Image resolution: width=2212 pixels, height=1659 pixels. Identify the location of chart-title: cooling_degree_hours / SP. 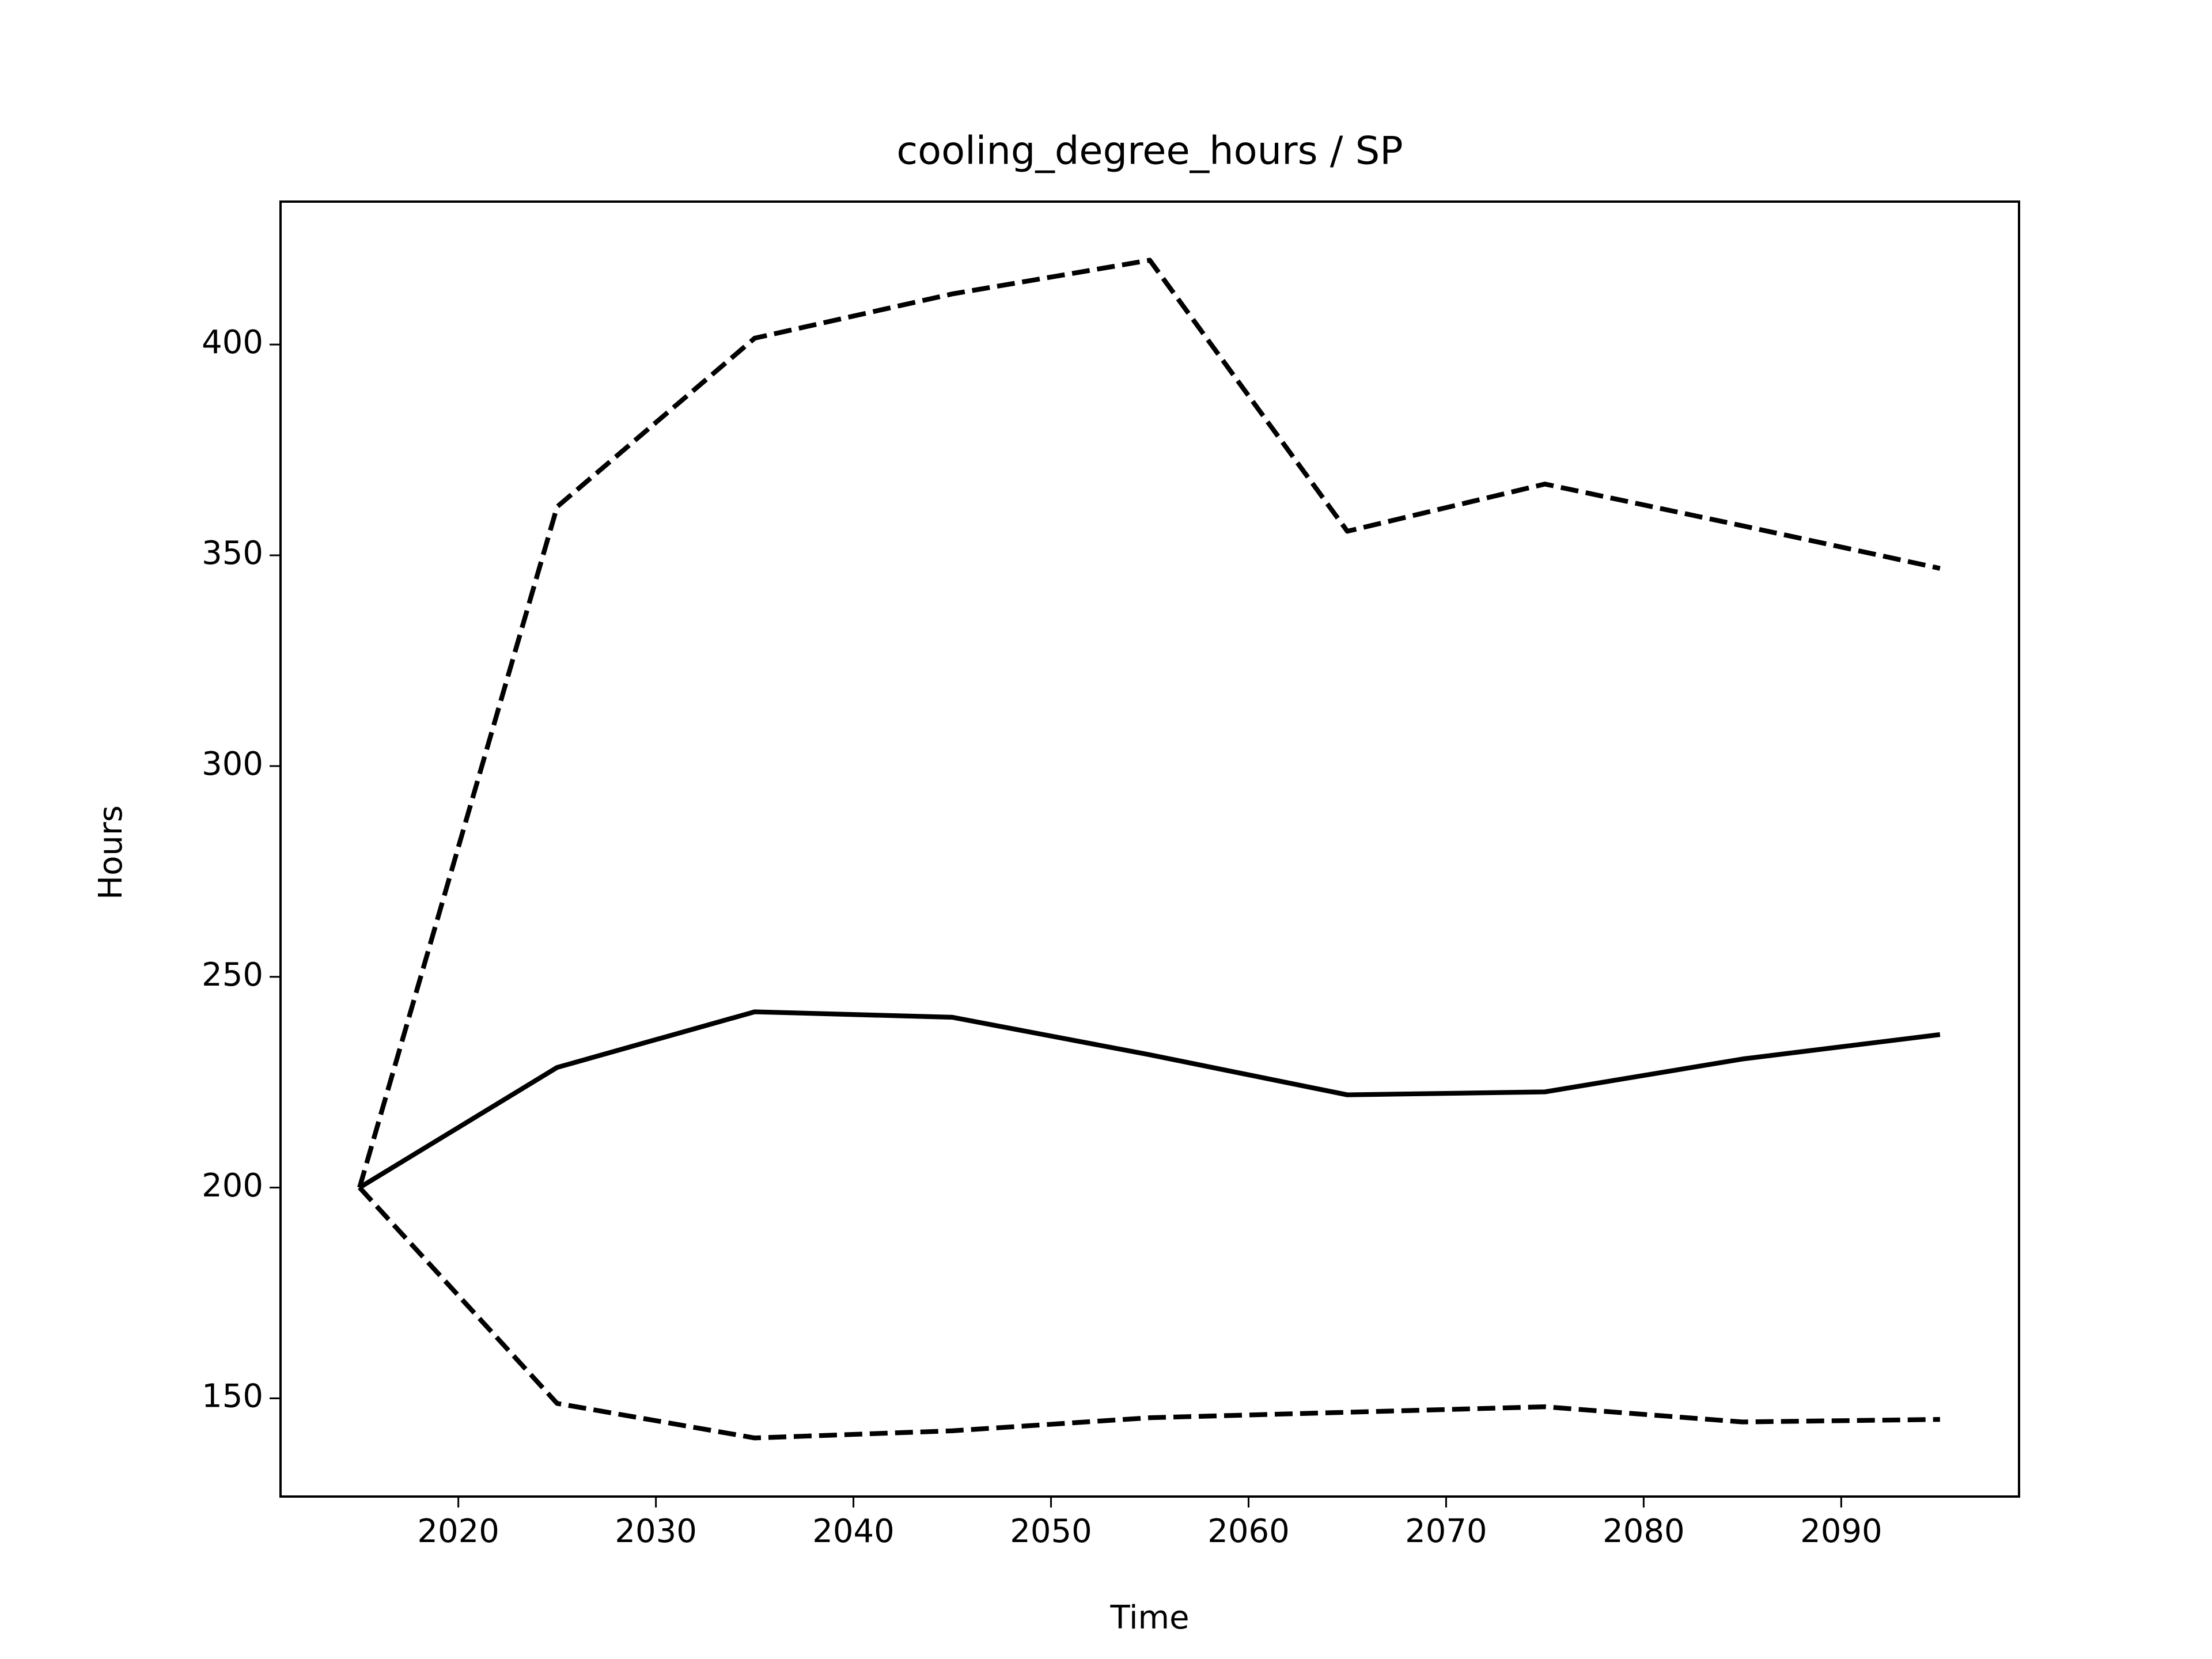
(1149, 150).